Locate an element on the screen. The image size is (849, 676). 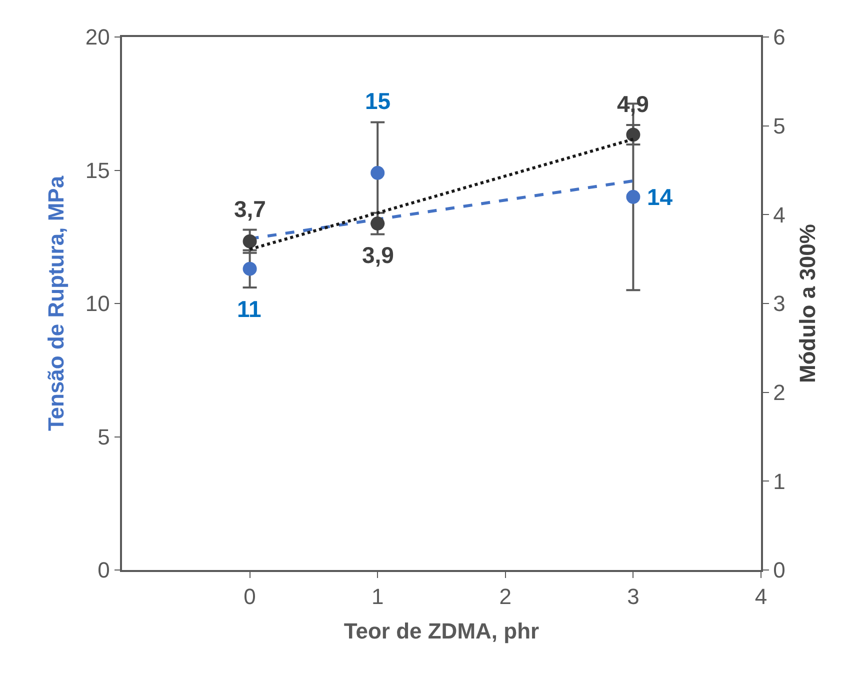
data-label: 3,9 is located at coordinates (378, 255).